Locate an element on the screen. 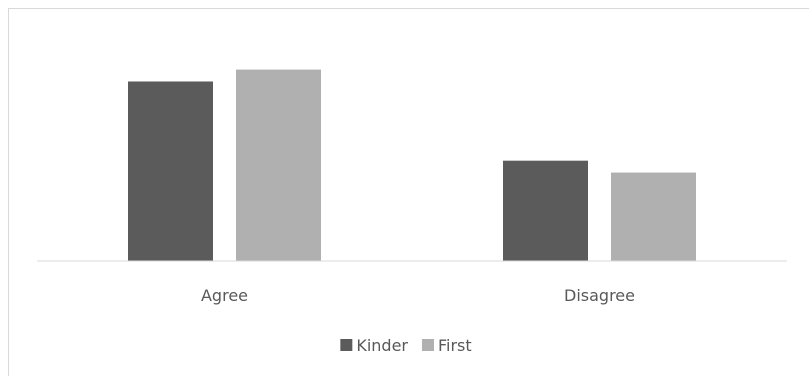 This screenshot has width=812, height=378. x-tick-label-disagree: Disagree is located at coordinates (599, 295).